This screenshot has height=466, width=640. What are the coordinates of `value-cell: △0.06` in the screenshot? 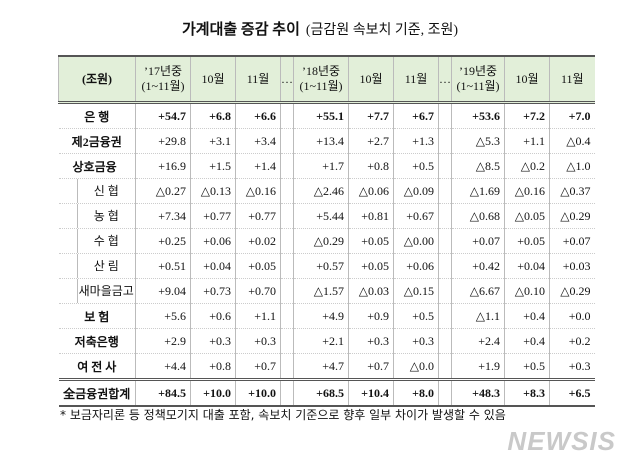 It's located at (371, 191).